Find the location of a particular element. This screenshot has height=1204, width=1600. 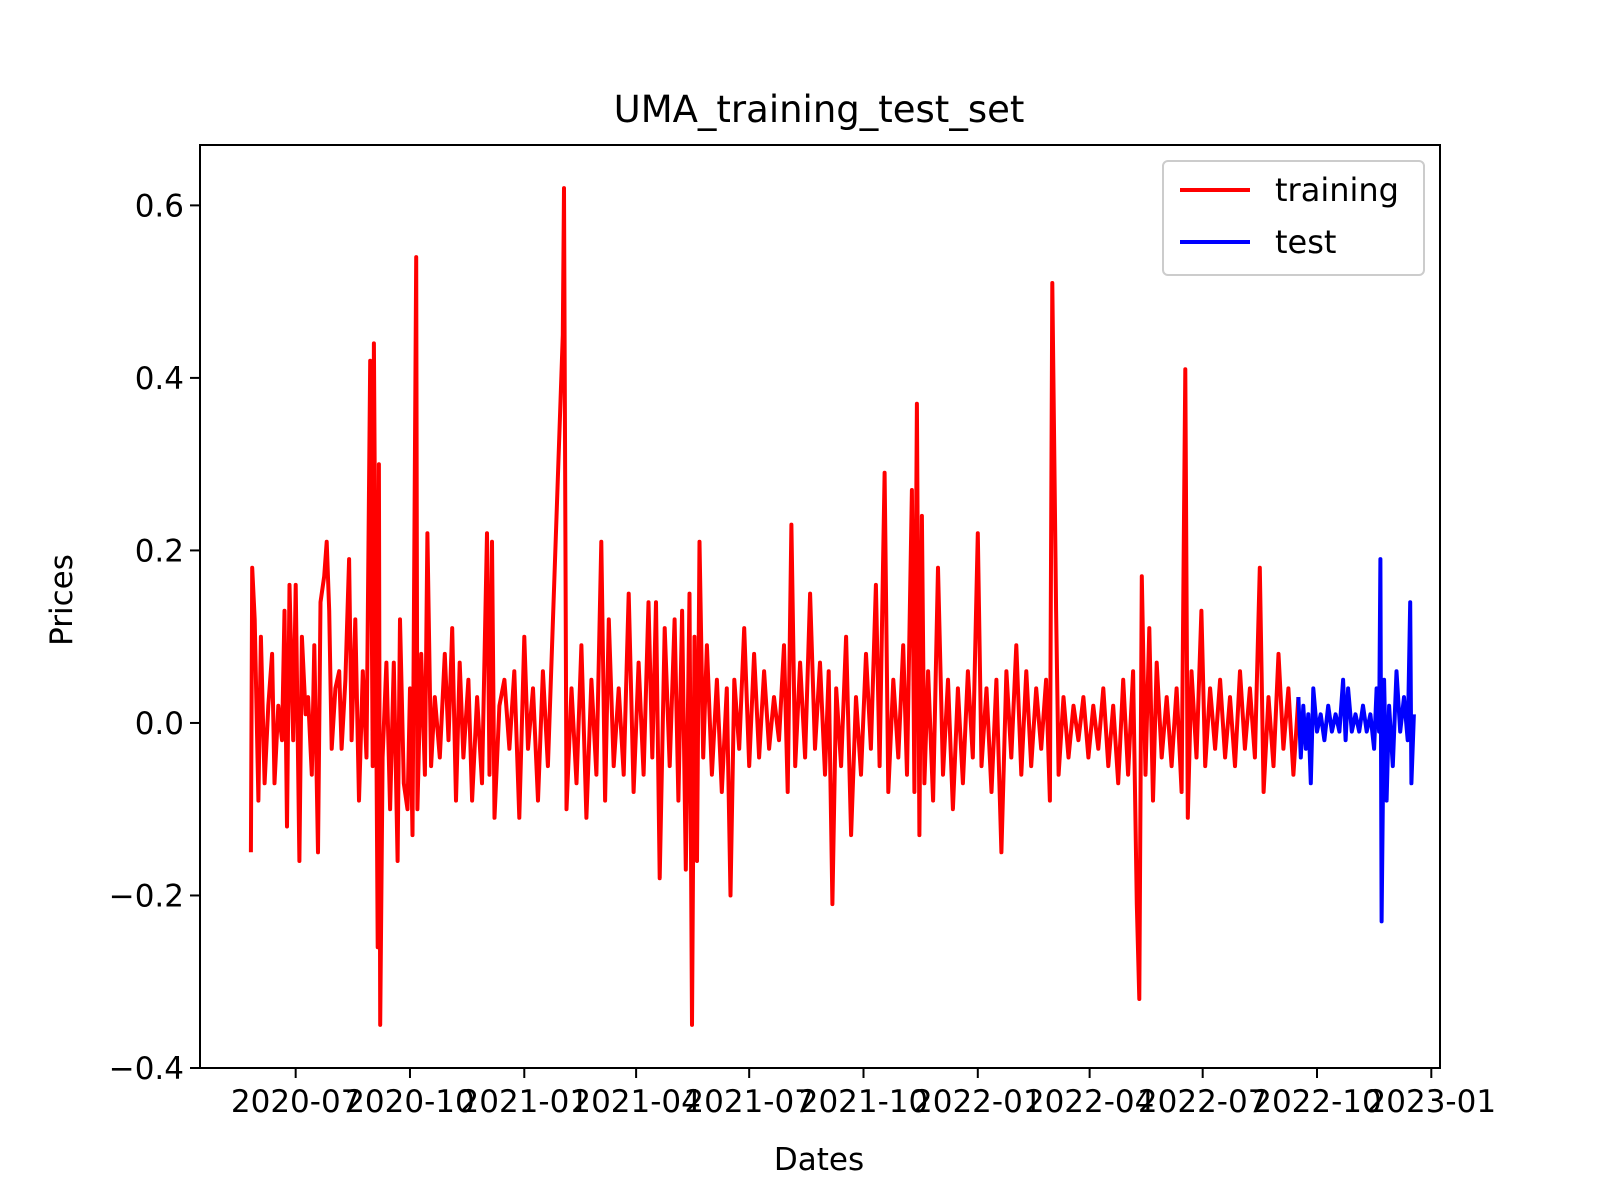

y-tick-label: 0.4 is located at coordinates (159, 379).